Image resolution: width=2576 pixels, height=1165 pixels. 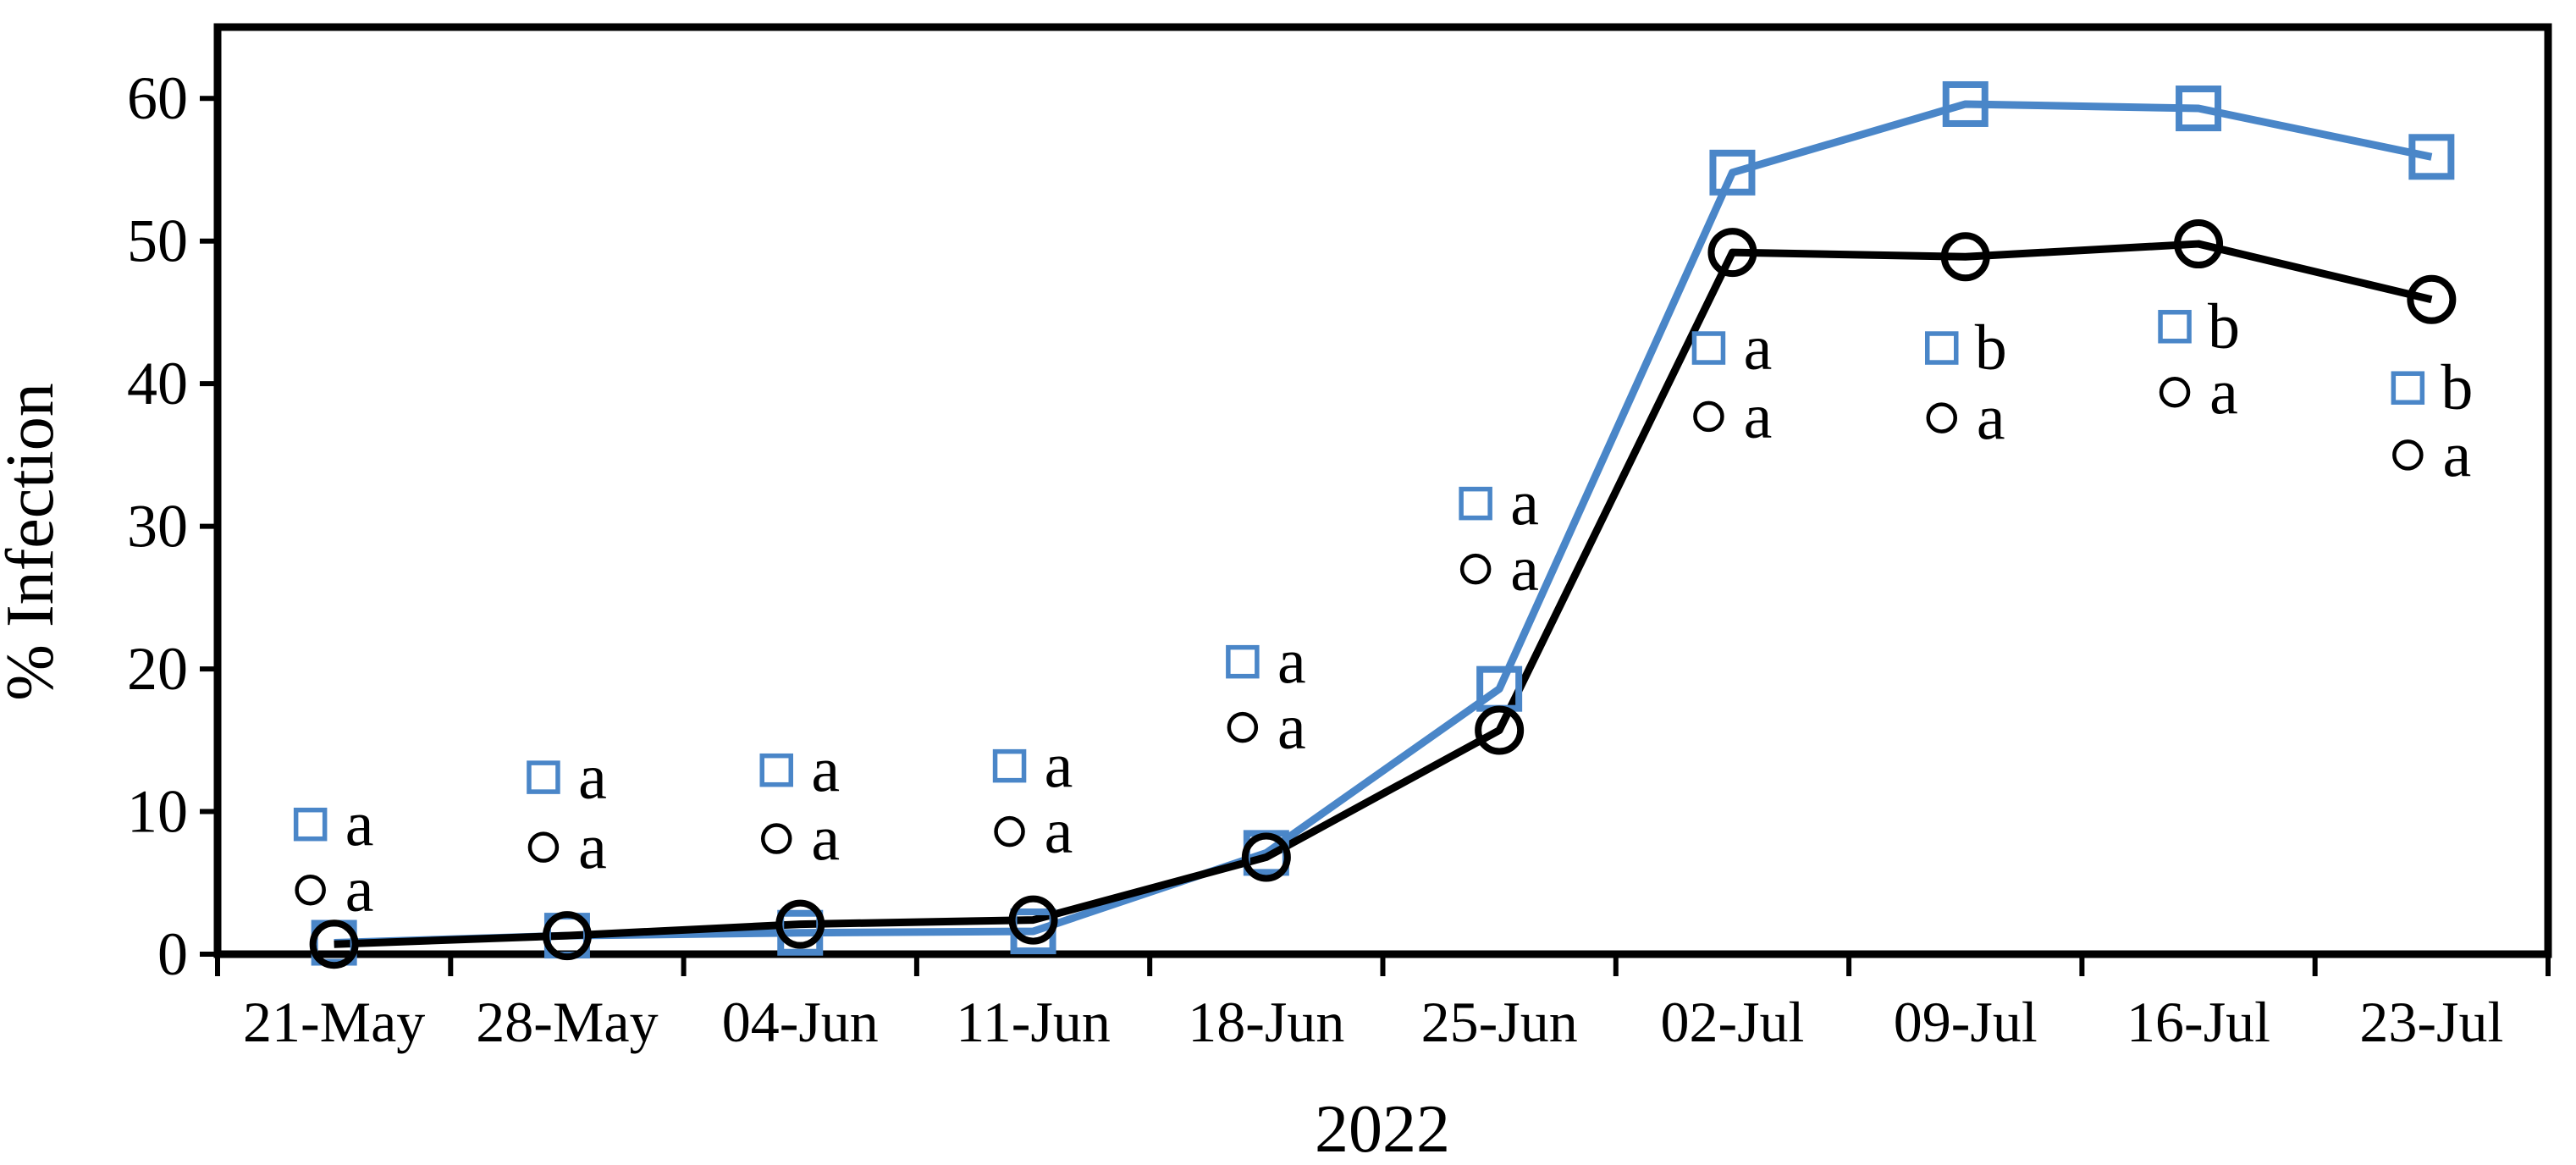 What do you see at coordinates (1732, 1022) in the screenshot?
I see `x-axis-tick-label: 02-Jul` at bounding box center [1732, 1022].